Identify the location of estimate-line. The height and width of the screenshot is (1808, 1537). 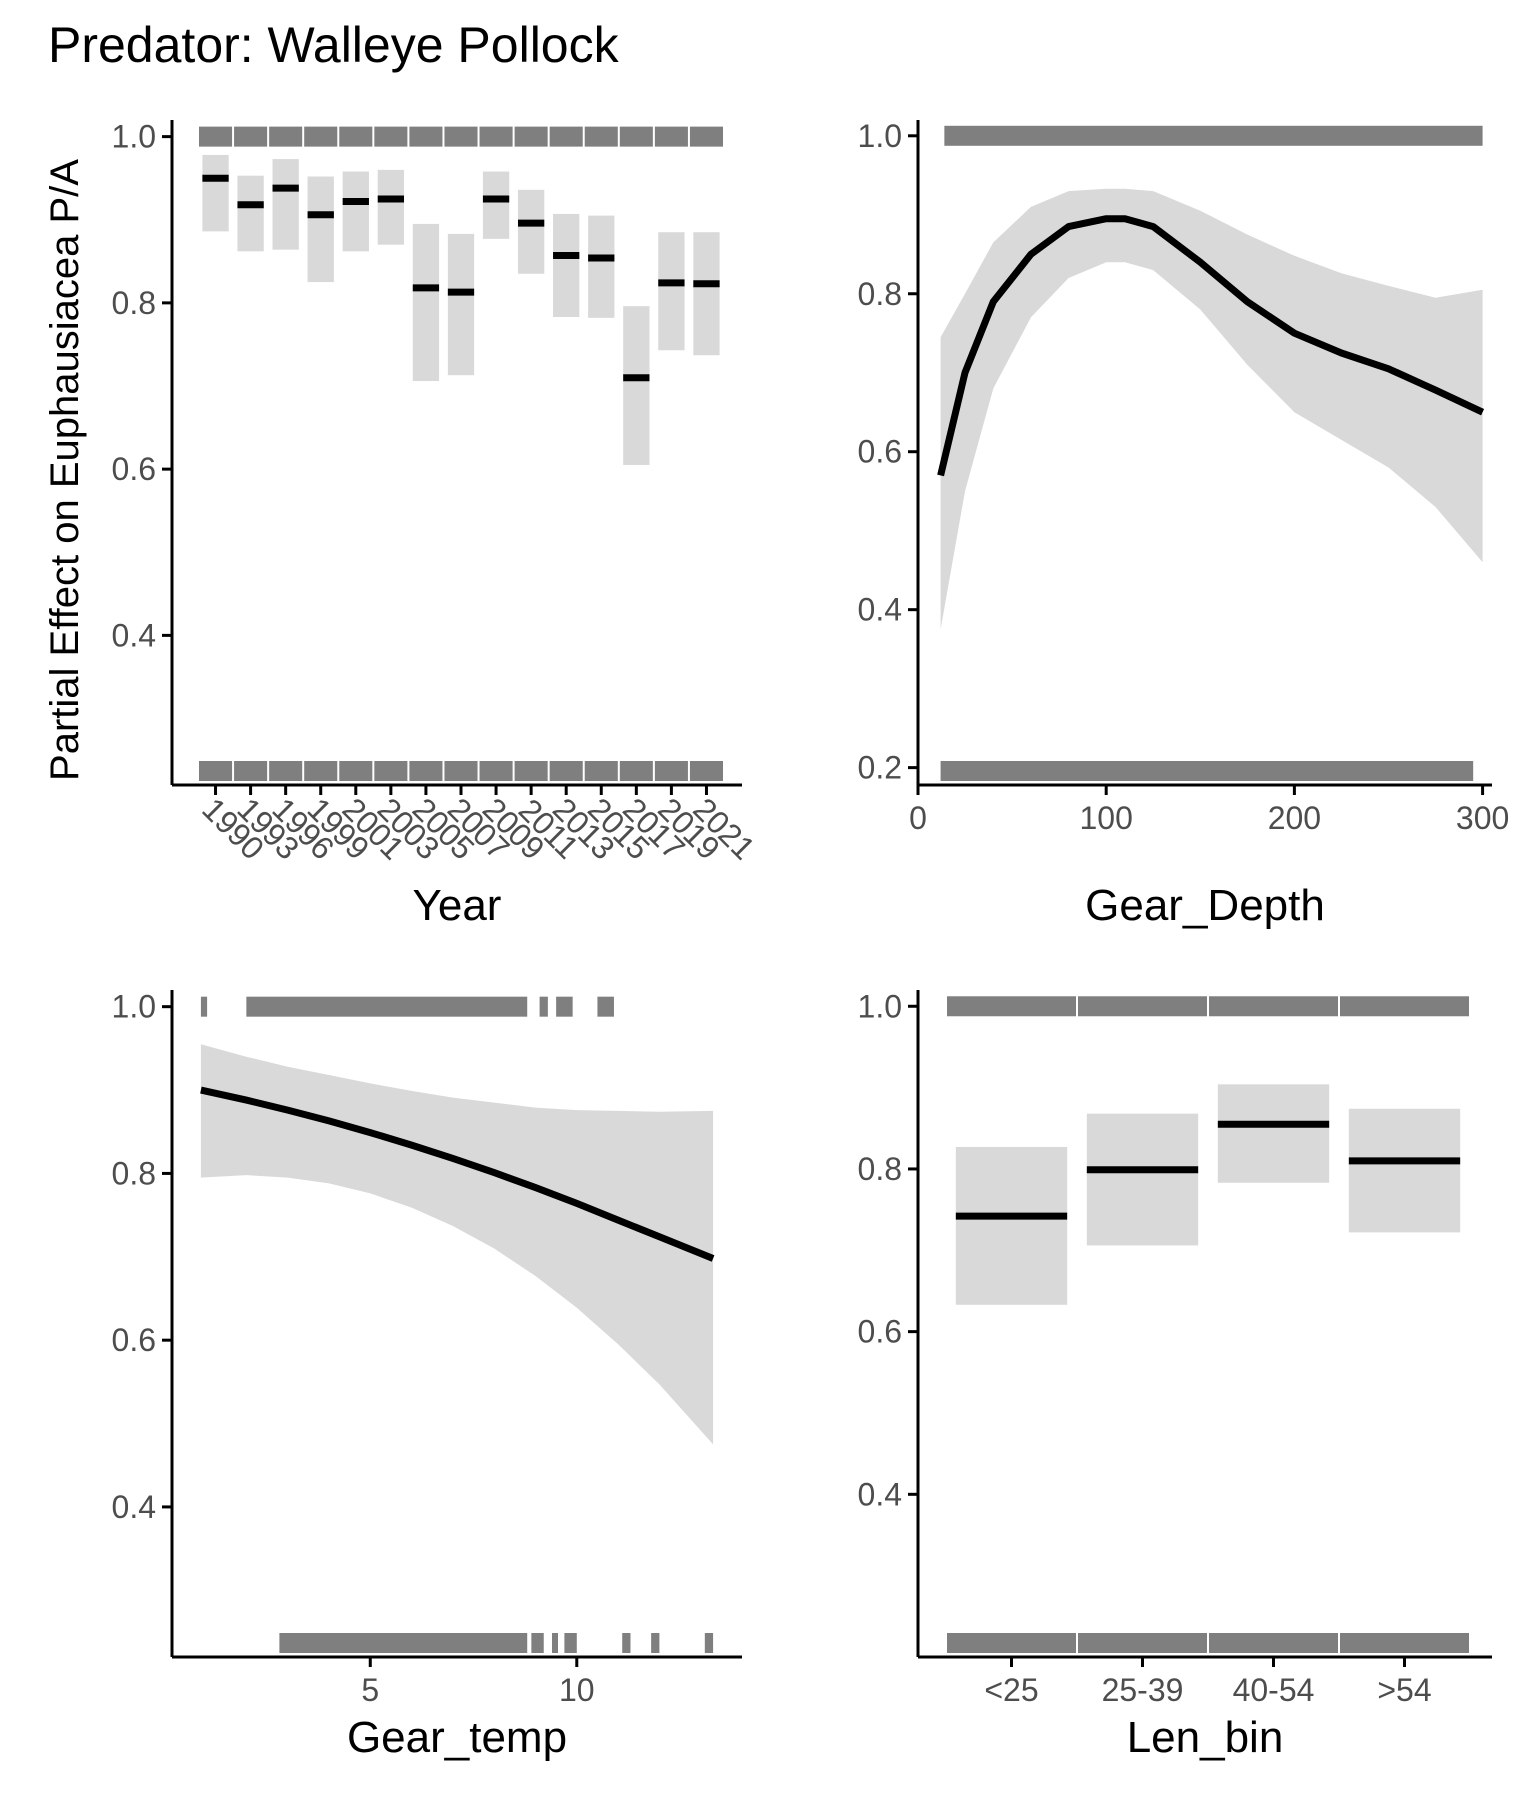
(457, 1174).